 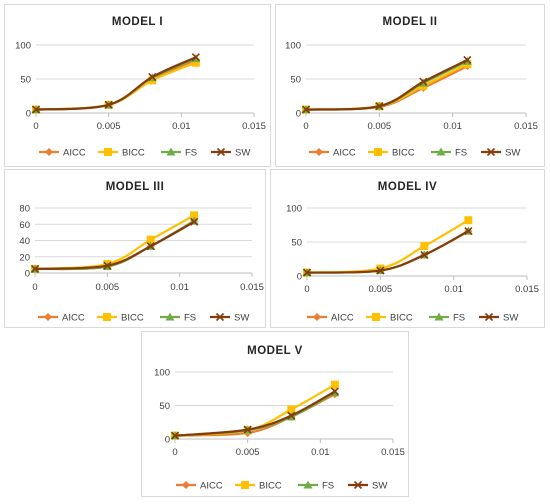 What do you see at coordinates (410, 22) in the screenshot?
I see `chart-title: MODEL II` at bounding box center [410, 22].